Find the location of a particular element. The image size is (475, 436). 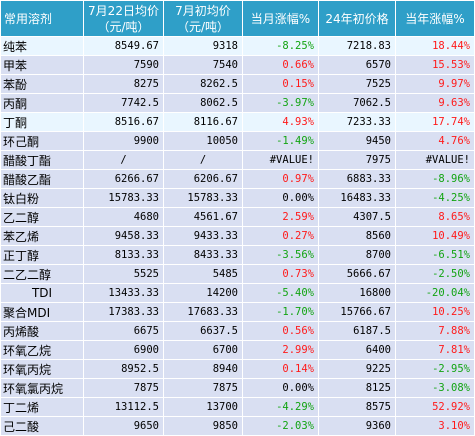

cell-early-price: 14200 is located at coordinates (203, 293).